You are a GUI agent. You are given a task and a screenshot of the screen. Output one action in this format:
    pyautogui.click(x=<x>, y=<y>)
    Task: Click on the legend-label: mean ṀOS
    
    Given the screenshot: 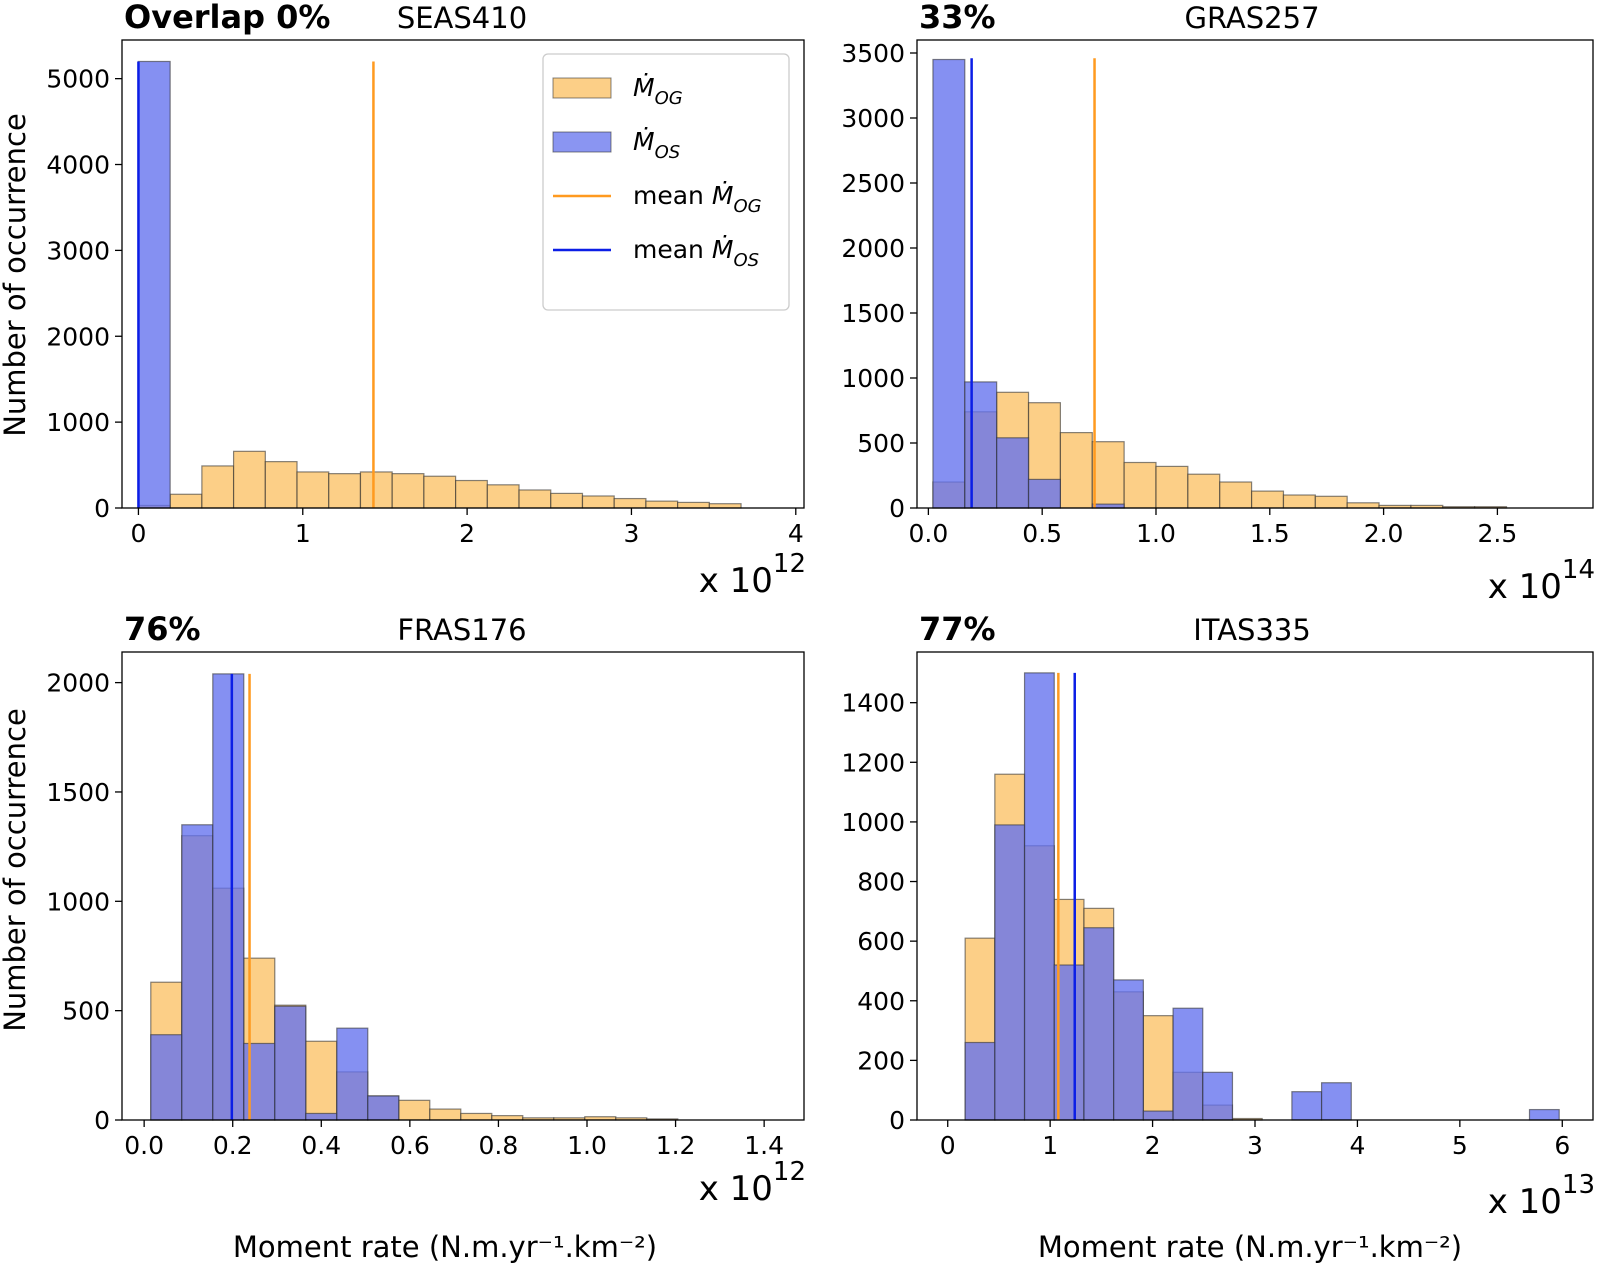 What is the action you would take?
    pyautogui.click(x=696, y=253)
    